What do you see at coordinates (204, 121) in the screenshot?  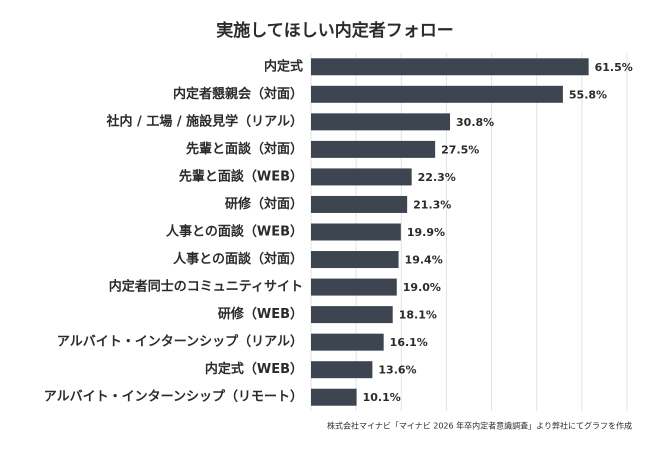 I see `category-label: 社内 / 工場 / 施設見学（リアル）` at bounding box center [204, 121].